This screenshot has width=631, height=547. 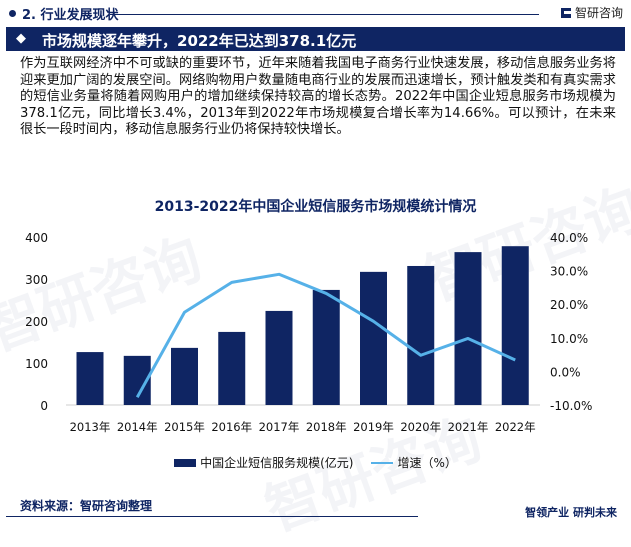 What do you see at coordinates (36, 322) in the screenshot?
I see `left-axis-tick: 200` at bounding box center [36, 322].